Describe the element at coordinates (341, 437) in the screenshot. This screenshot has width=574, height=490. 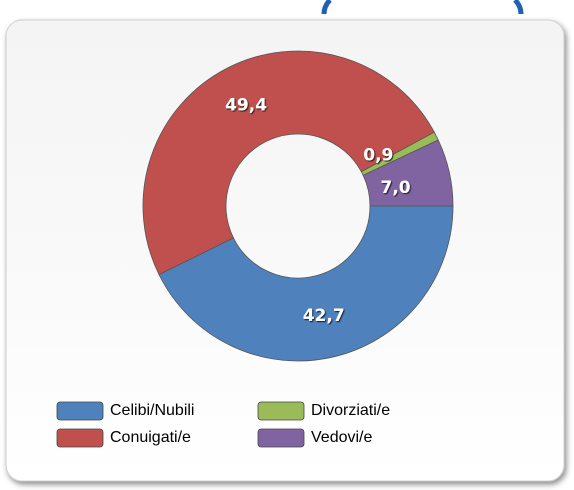
I see `legend-label: Vedovi/e` at that location.